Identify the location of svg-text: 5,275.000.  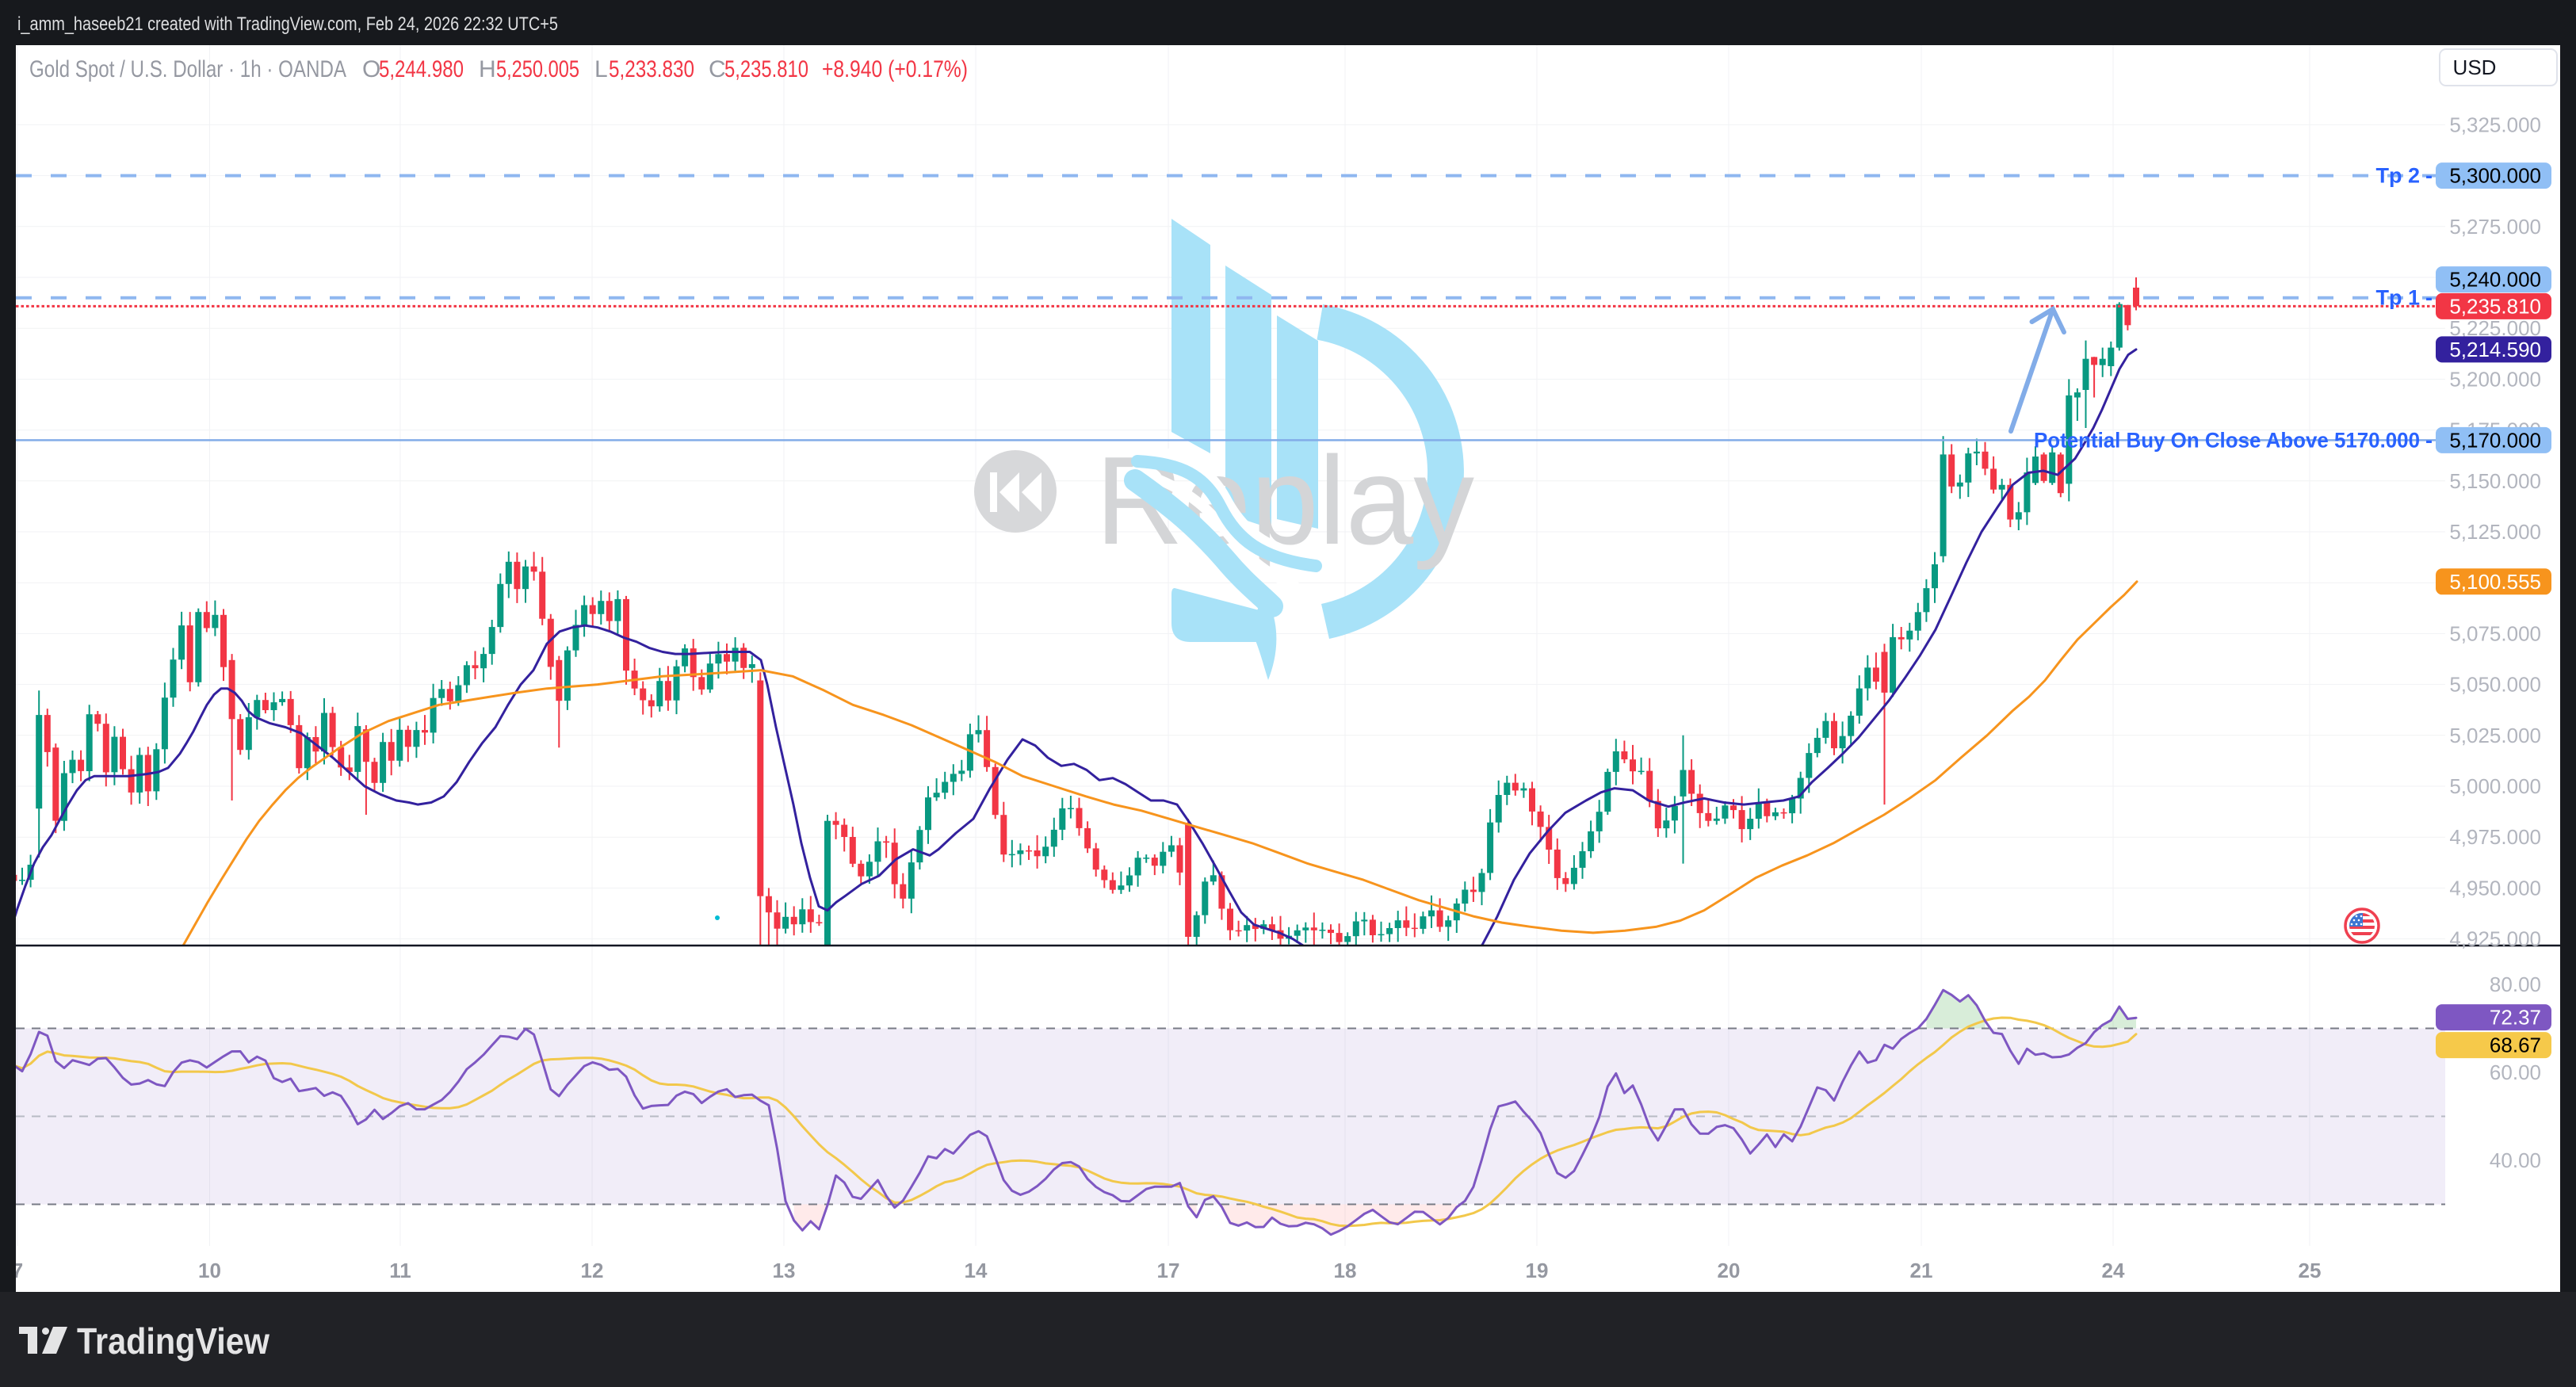
(2495, 227).